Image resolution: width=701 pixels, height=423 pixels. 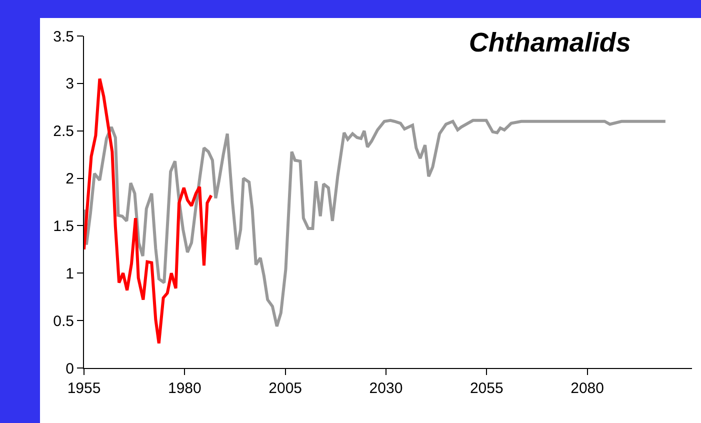 What do you see at coordinates (285, 388) in the screenshot?
I see `x-tick-label: 2005` at bounding box center [285, 388].